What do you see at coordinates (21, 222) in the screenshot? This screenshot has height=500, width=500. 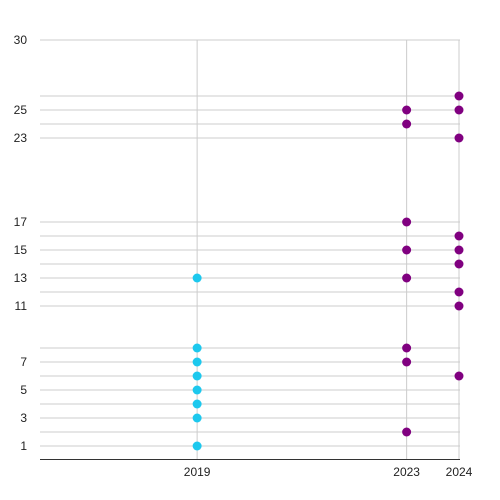 I see `y-tick-label-17: 17` at bounding box center [21, 222].